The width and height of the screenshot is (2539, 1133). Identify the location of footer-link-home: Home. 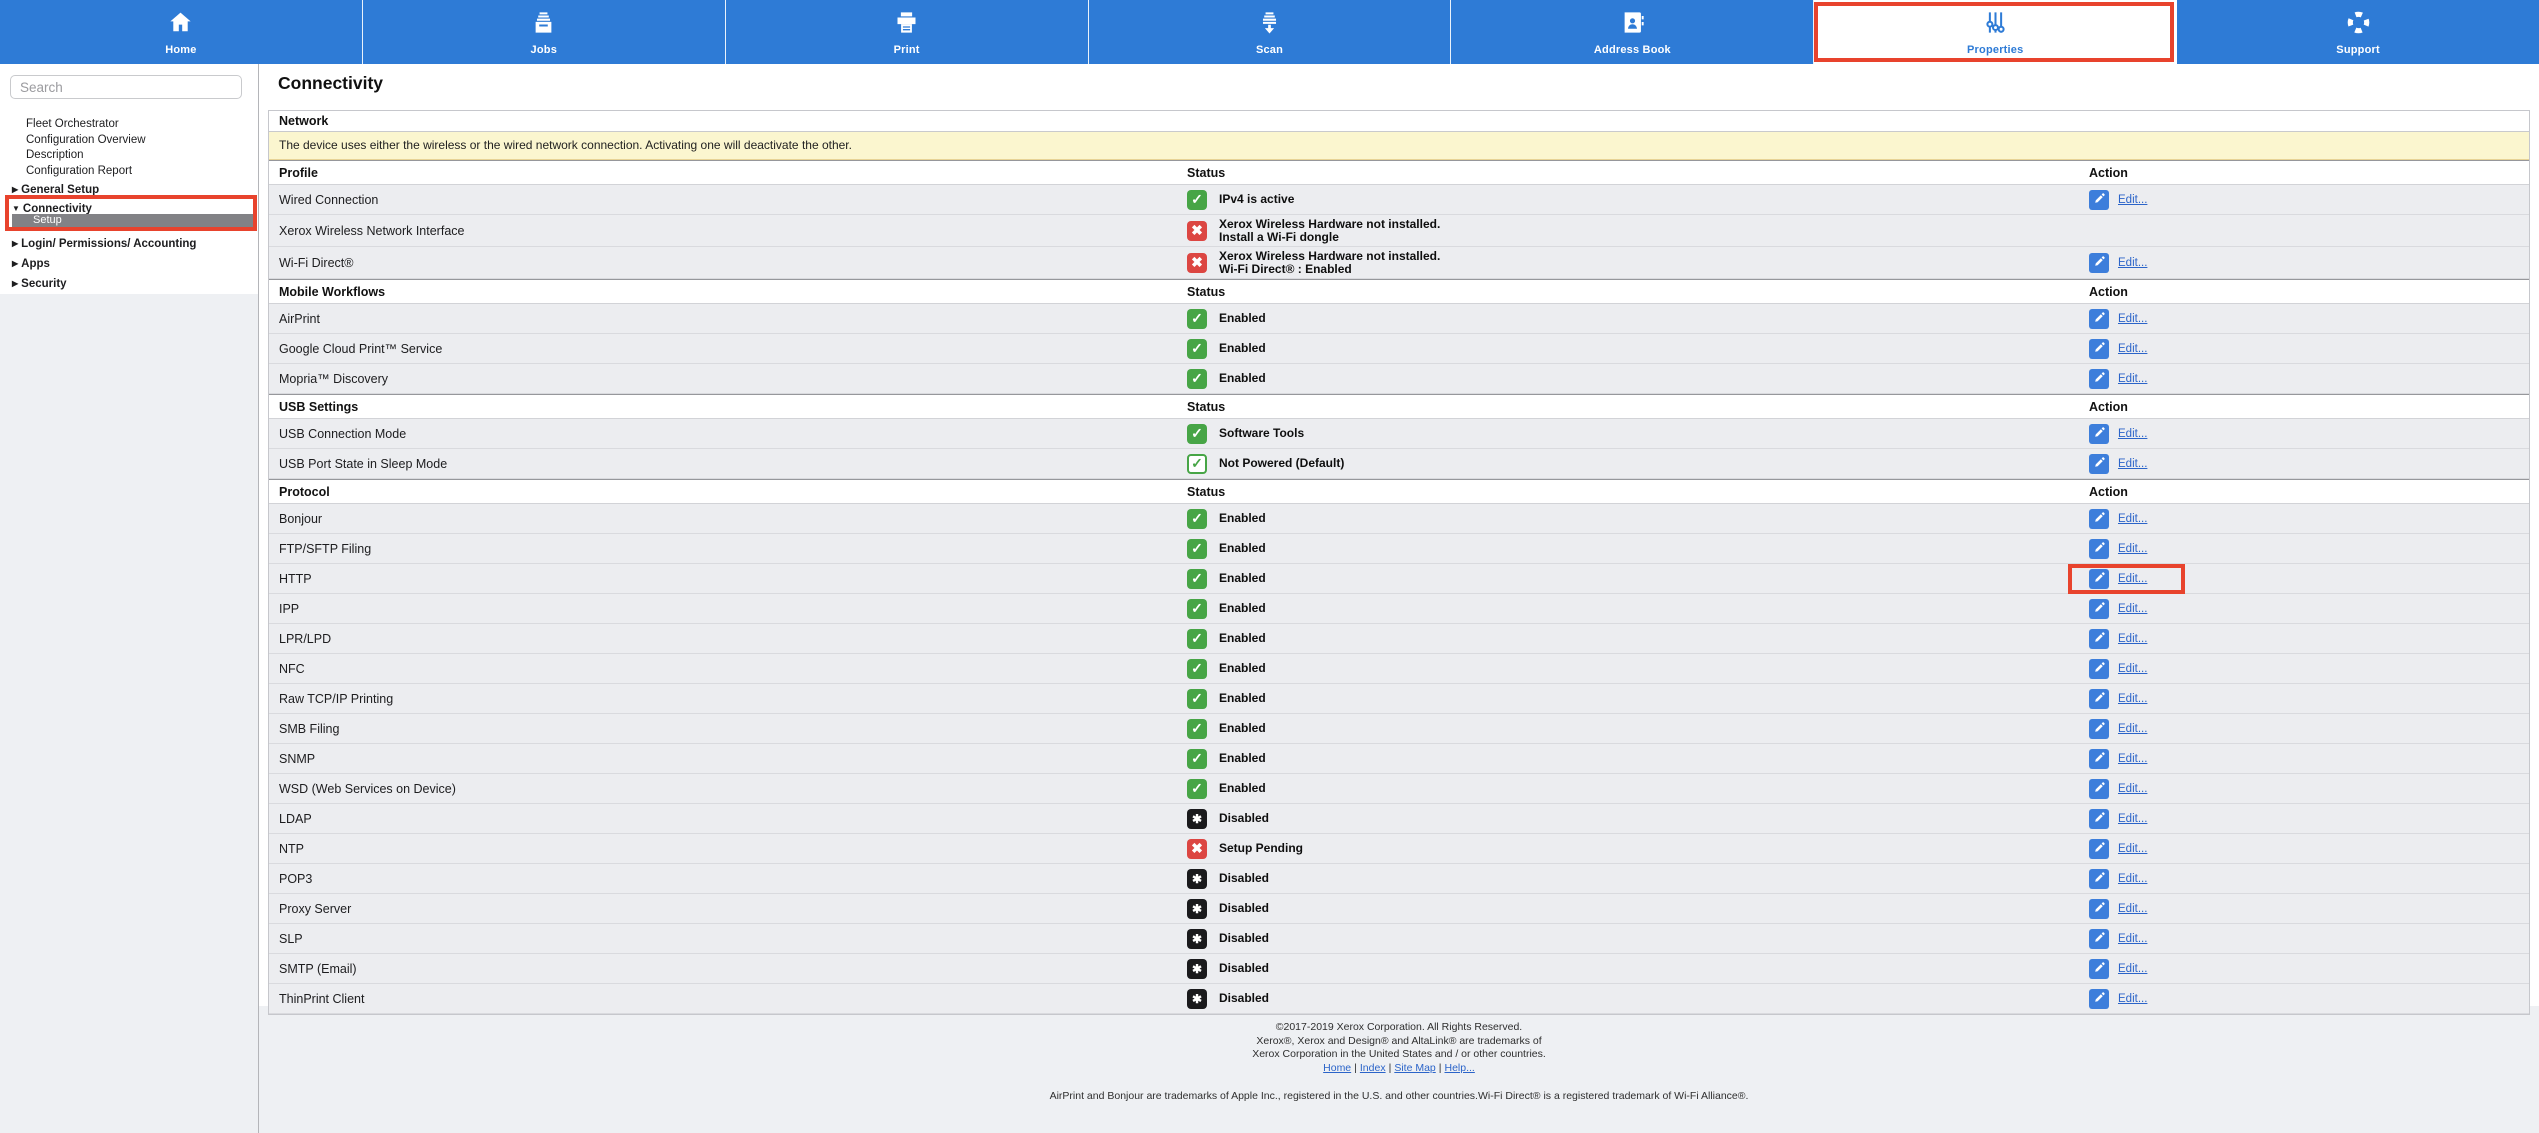
(1337, 1067).